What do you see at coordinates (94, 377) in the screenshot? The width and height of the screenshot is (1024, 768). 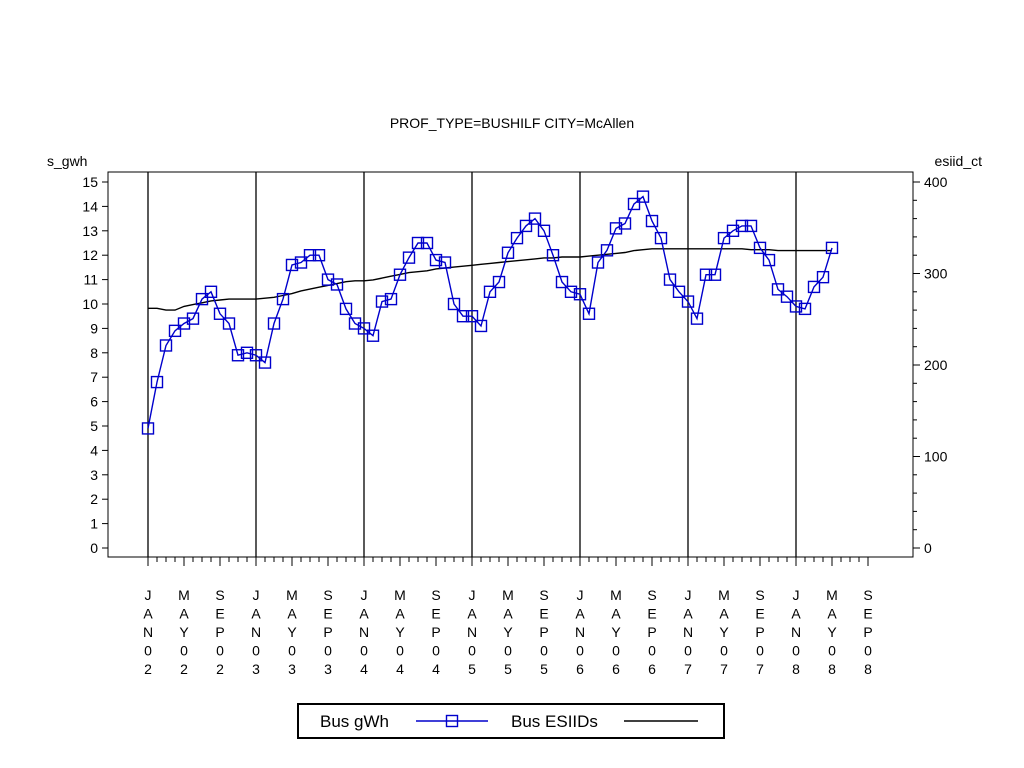 I see `left-tick-label: 7` at bounding box center [94, 377].